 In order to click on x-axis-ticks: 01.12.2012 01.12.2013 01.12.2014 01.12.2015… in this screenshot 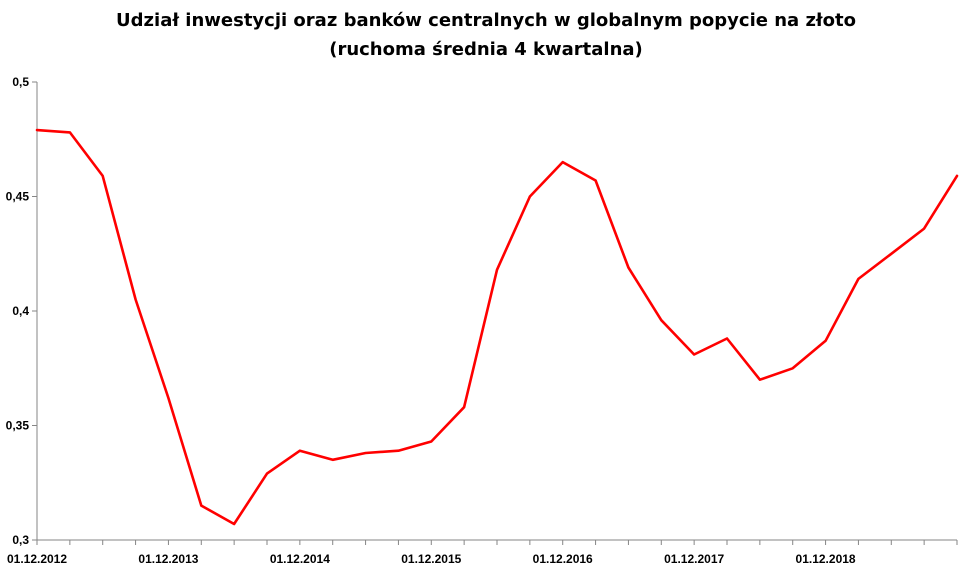, I will do `click(482, 553)`.